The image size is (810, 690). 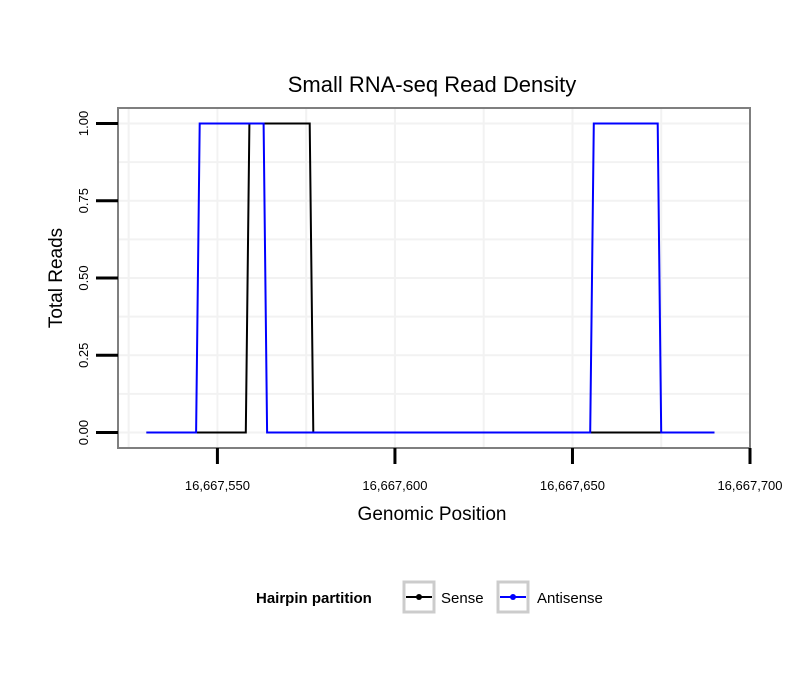 What do you see at coordinates (394, 485) in the screenshot?
I see `x-tick-label: 16,667,600` at bounding box center [394, 485].